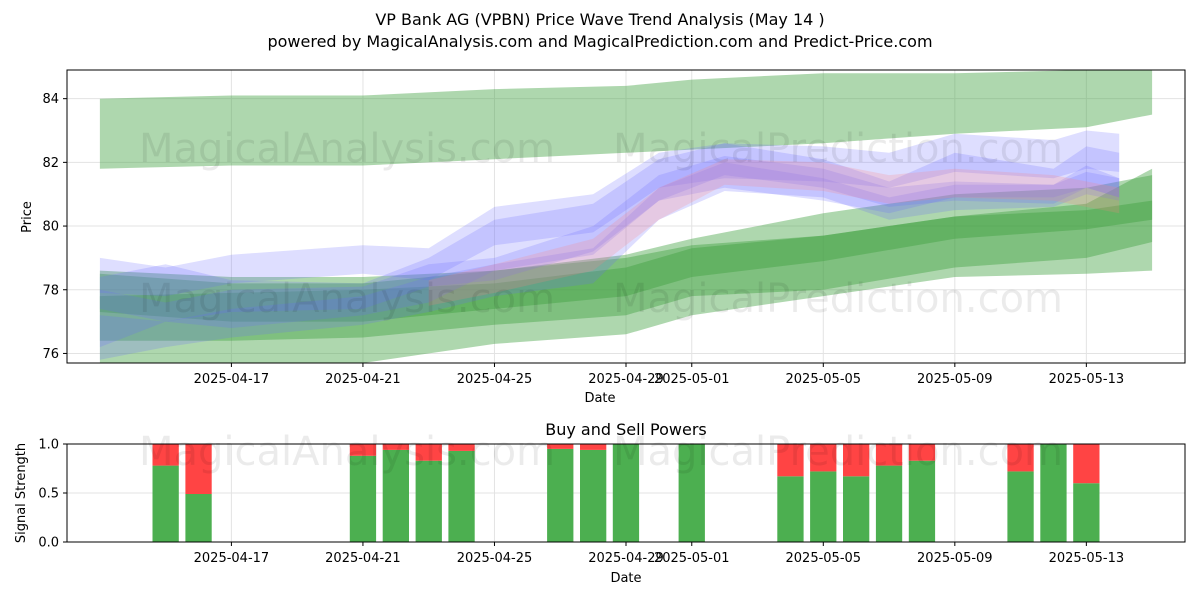 The width and height of the screenshot is (1200, 604). Describe the element at coordinates (50, 290) in the screenshot. I see `price-y-tick-label: 78` at that location.